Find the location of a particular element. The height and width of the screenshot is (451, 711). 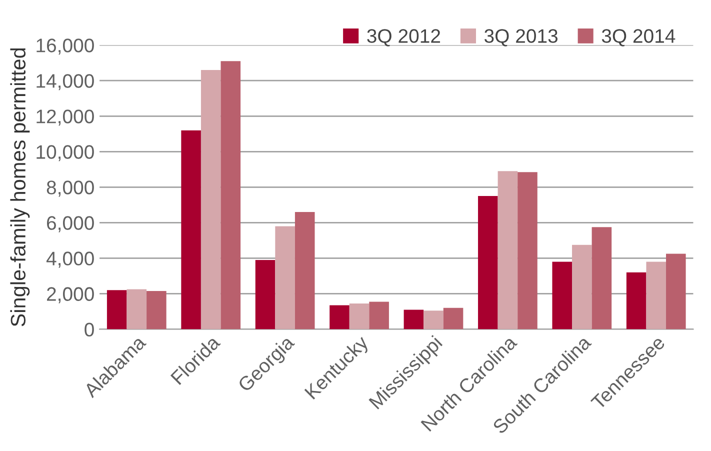

y-tick-label: 10,000 is located at coordinates (65, 153).